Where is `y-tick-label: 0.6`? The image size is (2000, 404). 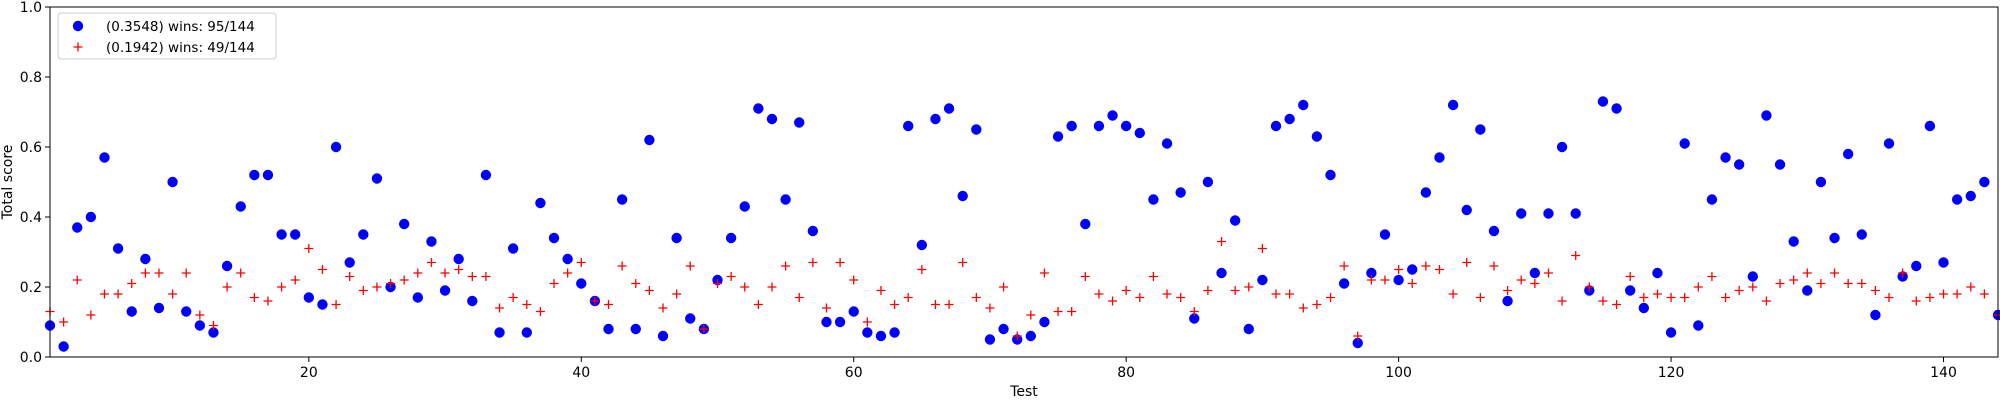
y-tick-label: 0.6 is located at coordinates (31, 148).